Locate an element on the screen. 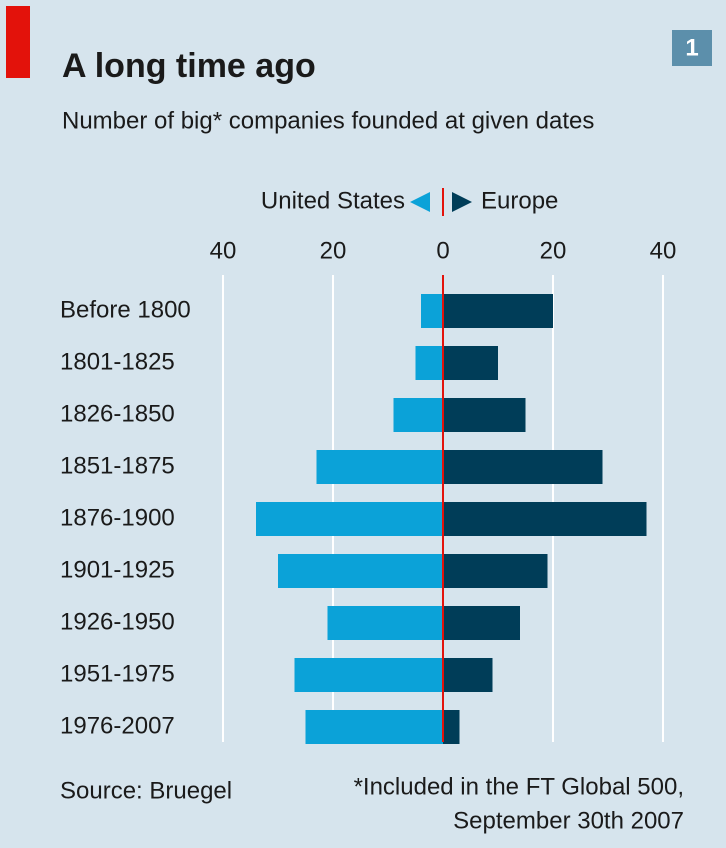 The height and width of the screenshot is (848, 726). badge is located at coordinates (692, 48).